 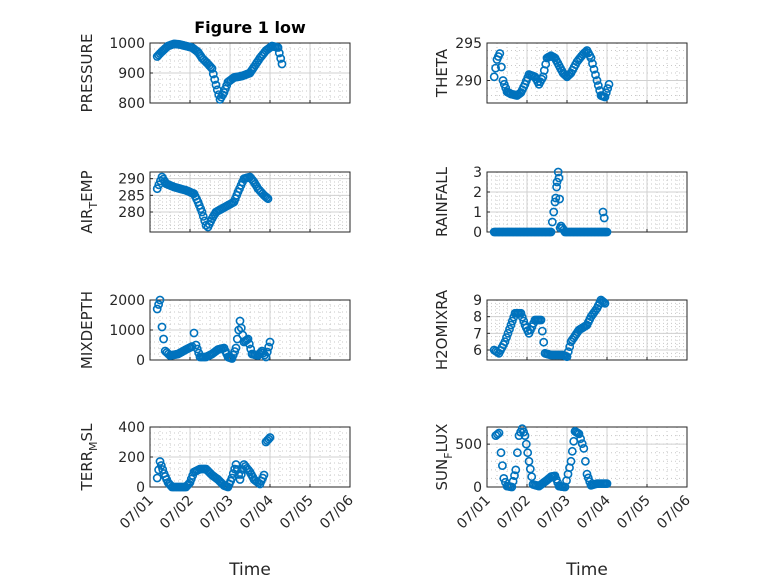 What do you see at coordinates (131, 74) in the screenshot?
I see `y-tick-label: 900` at bounding box center [131, 74].